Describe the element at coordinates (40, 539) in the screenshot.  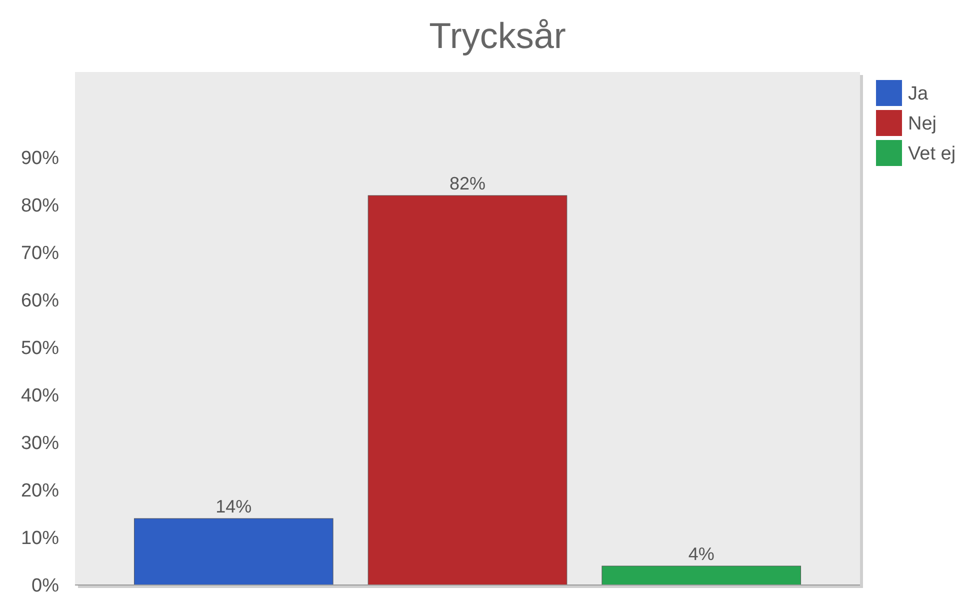
I see `y-tick-label: 10%` at that location.